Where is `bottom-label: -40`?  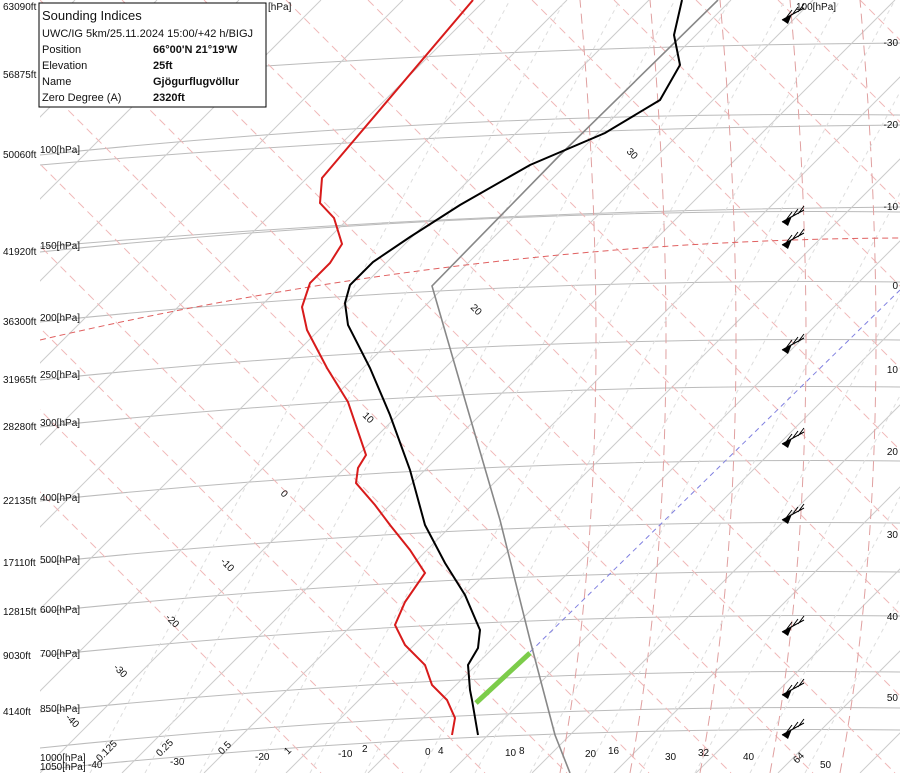 bottom-label: -40 is located at coordinates (95, 765).